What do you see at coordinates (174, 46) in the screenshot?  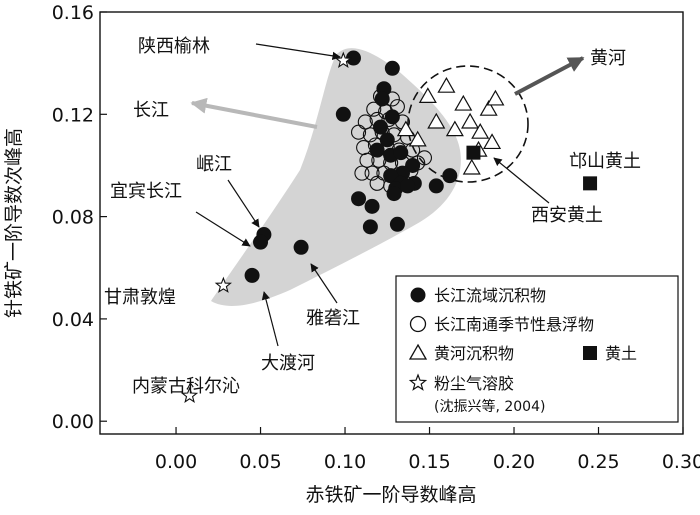 I see `annotation-label-shaanxi-yulin: 陕西榆林` at bounding box center [174, 46].